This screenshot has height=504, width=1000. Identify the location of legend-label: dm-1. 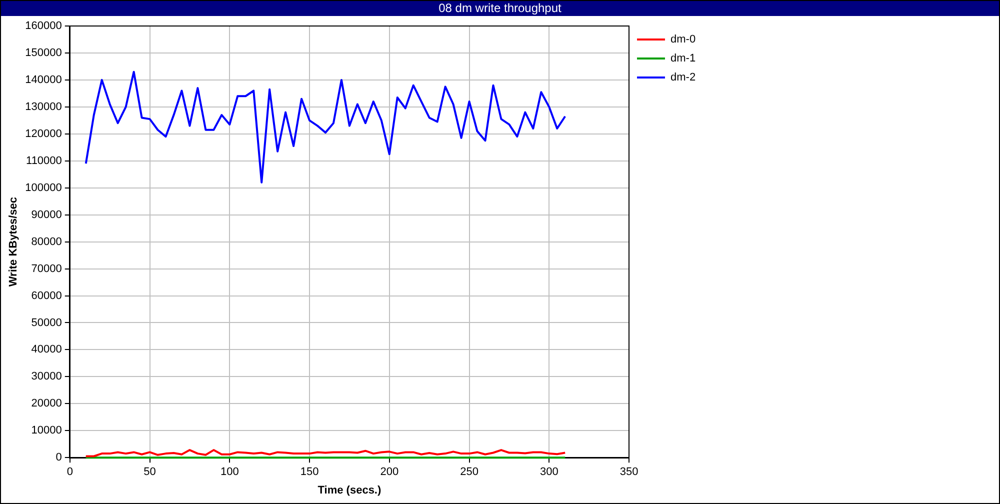
(683, 58).